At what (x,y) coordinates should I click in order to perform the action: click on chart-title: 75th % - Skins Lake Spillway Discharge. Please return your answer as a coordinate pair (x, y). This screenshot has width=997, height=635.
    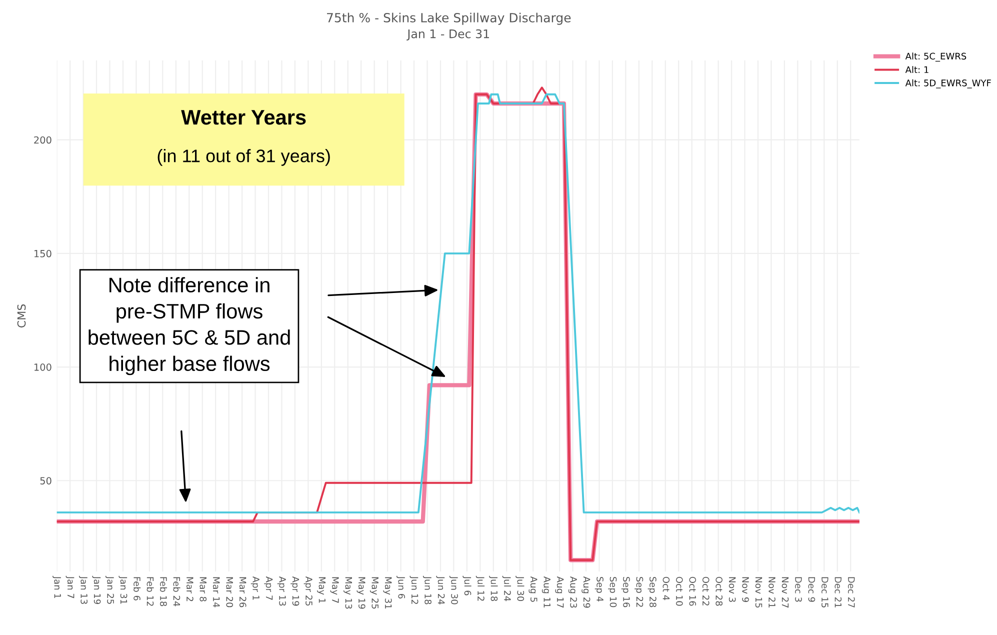
    Looking at the image, I should click on (449, 18).